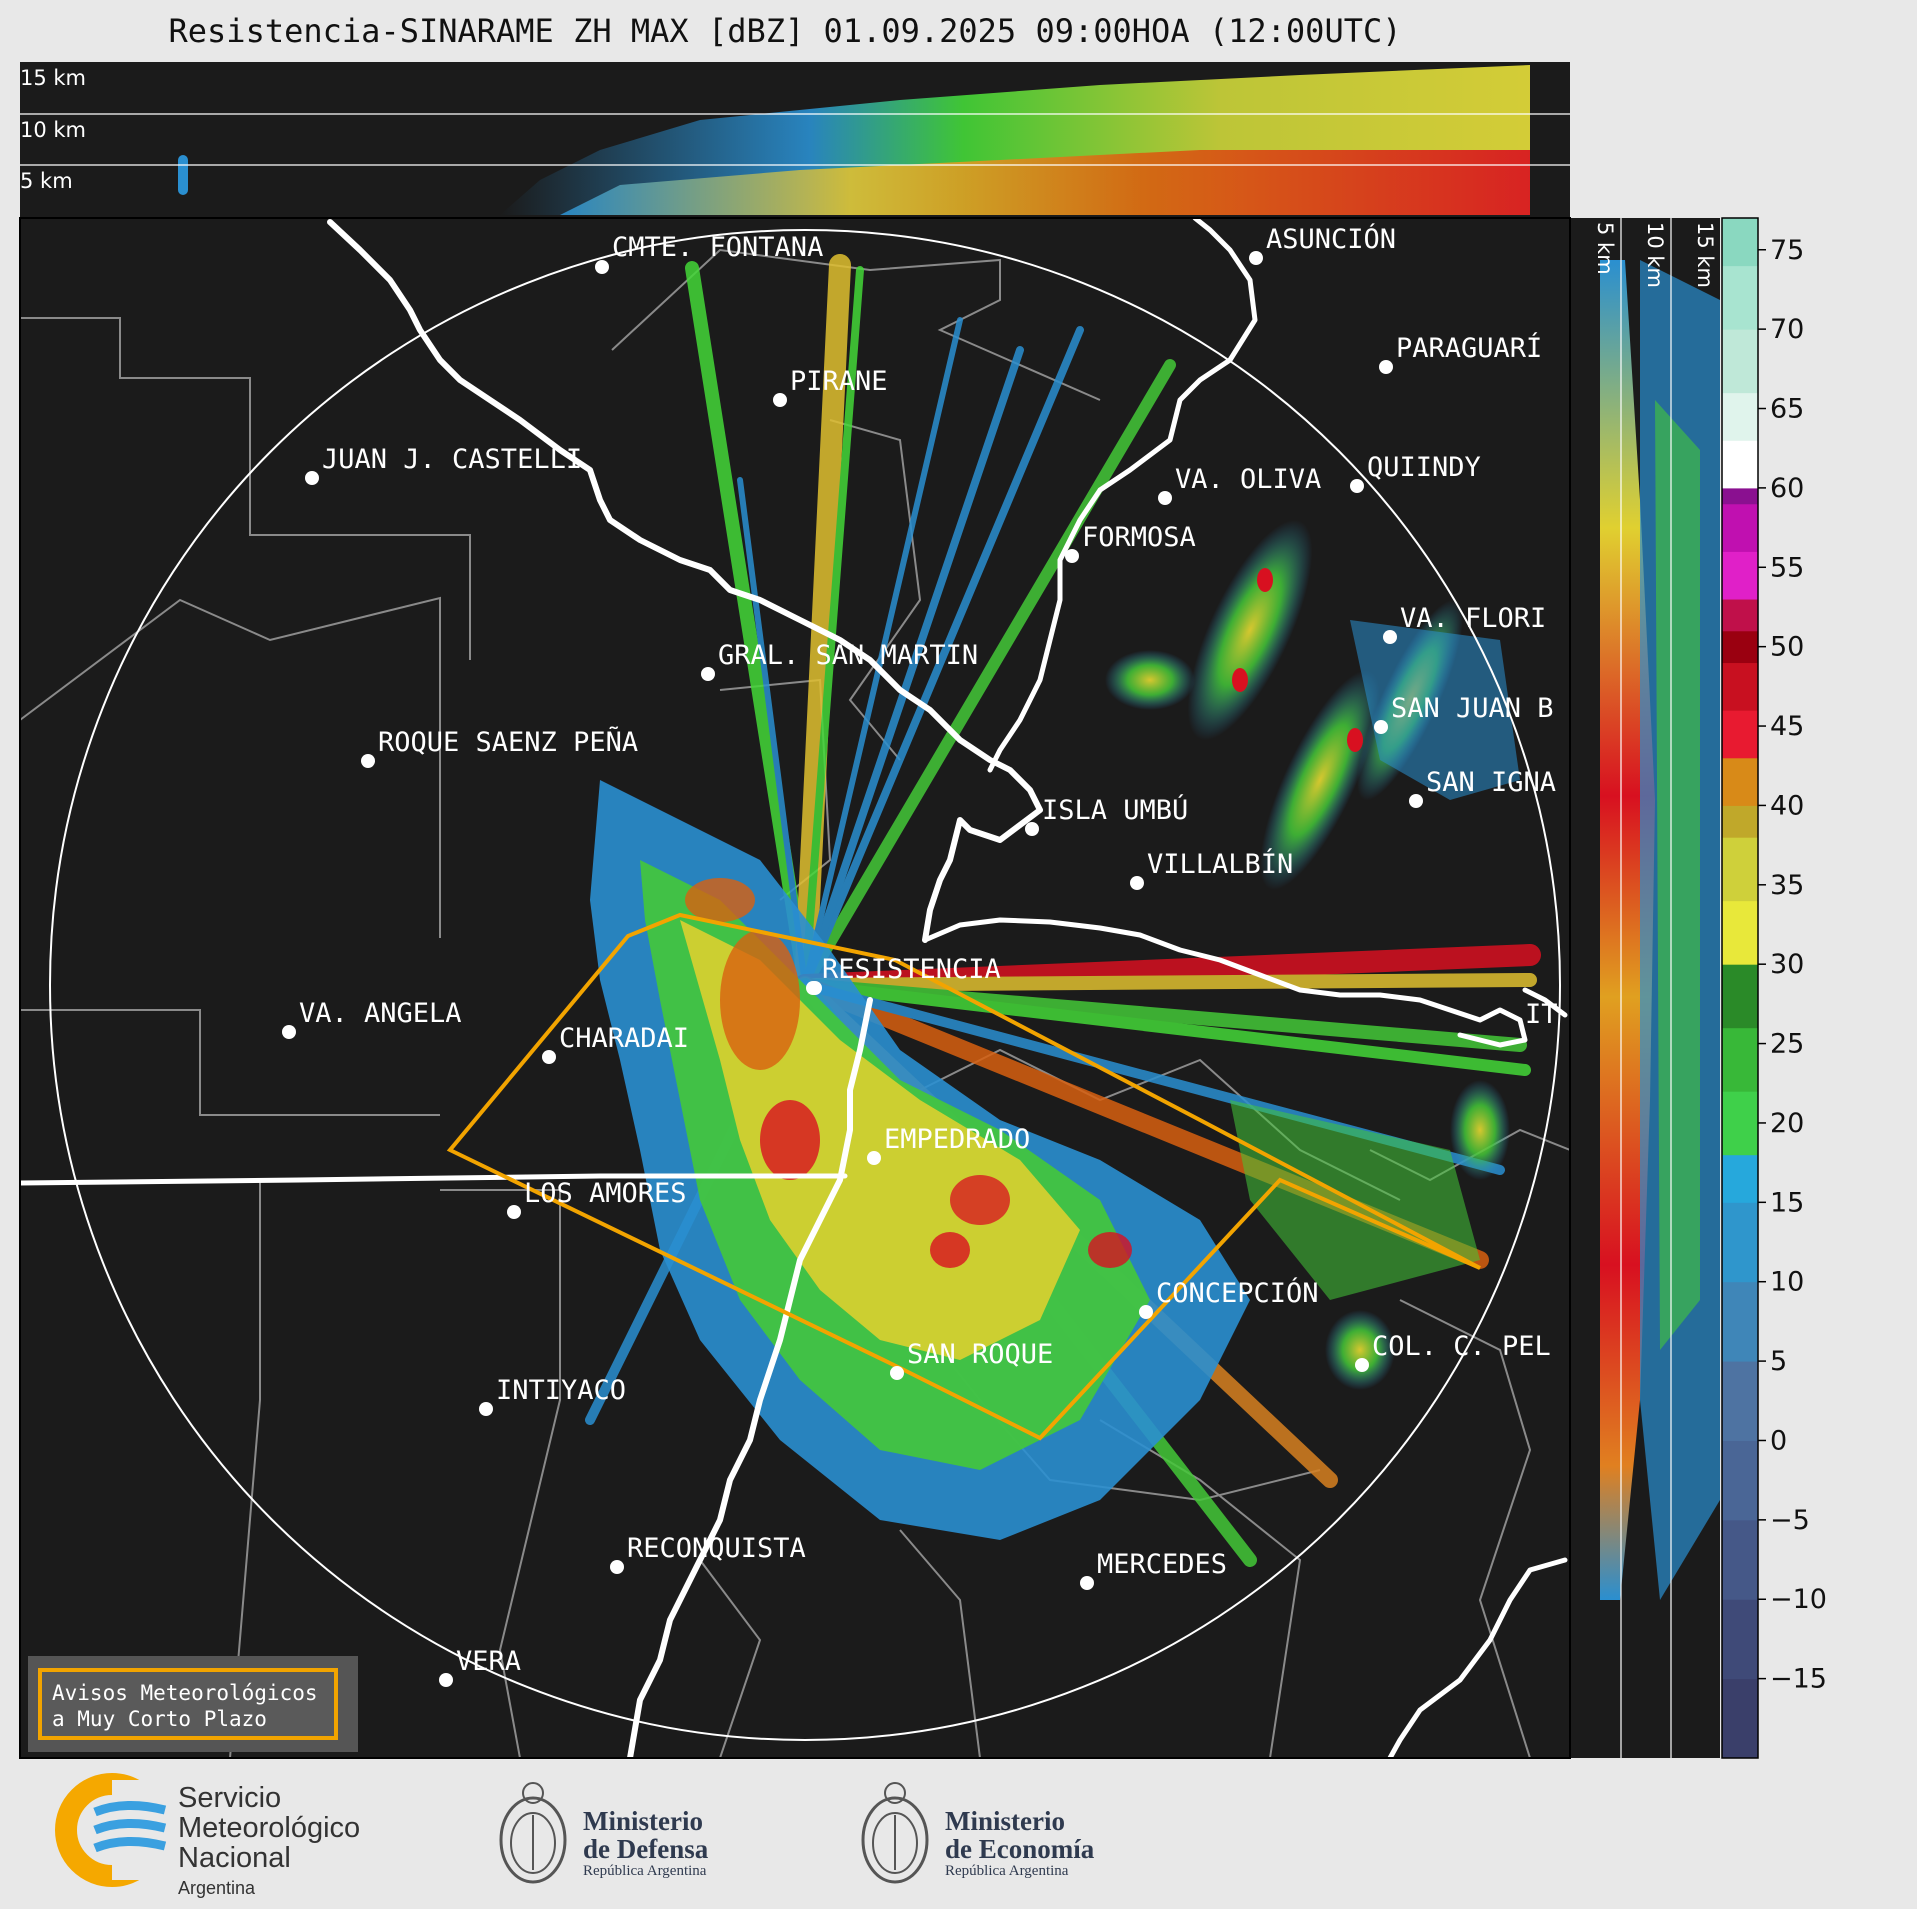 The height and width of the screenshot is (1909, 1917). What do you see at coordinates (1464, 623) in the screenshot?
I see `city-va-florida: VA. FLORI` at bounding box center [1464, 623].